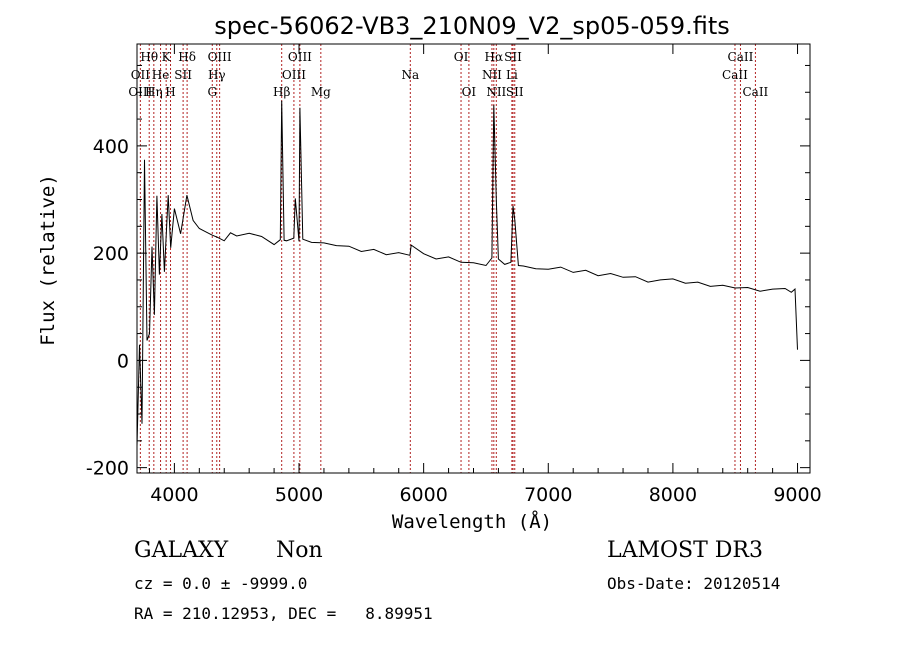 The image size is (900, 649). Describe the element at coordinates (299, 495) in the screenshot. I see `x-tick-label-1: 5000` at that location.